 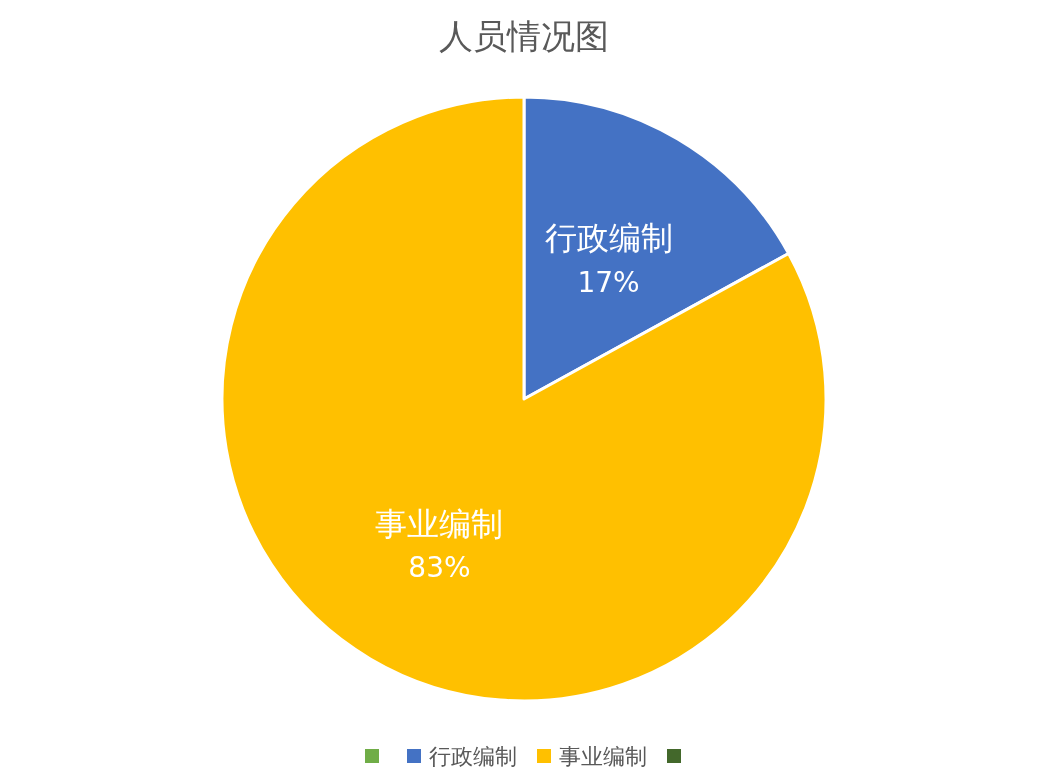 I want to click on slice-label: 事业编制, so click(x=439, y=523).